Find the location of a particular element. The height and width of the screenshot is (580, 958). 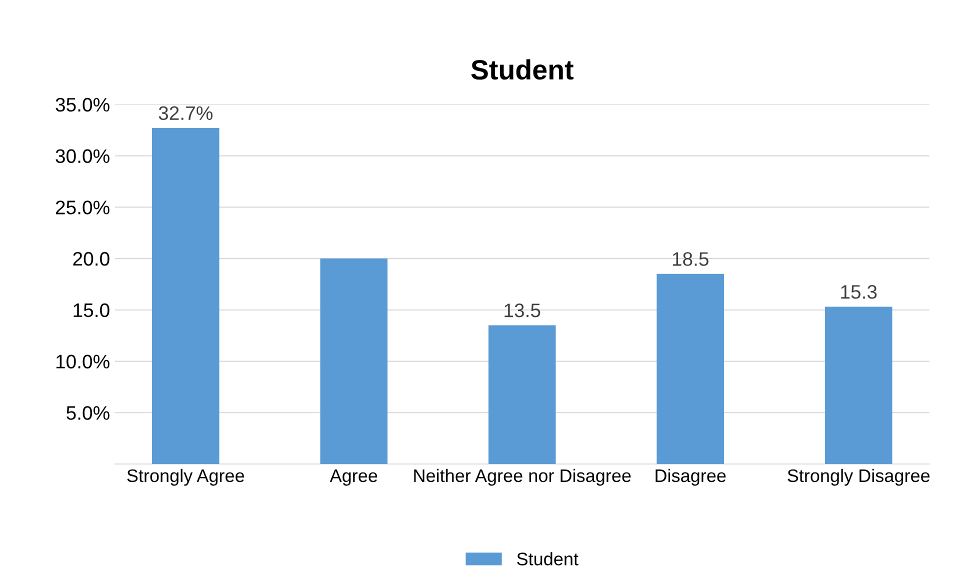

x-tick-label: Agree is located at coordinates (354, 478).